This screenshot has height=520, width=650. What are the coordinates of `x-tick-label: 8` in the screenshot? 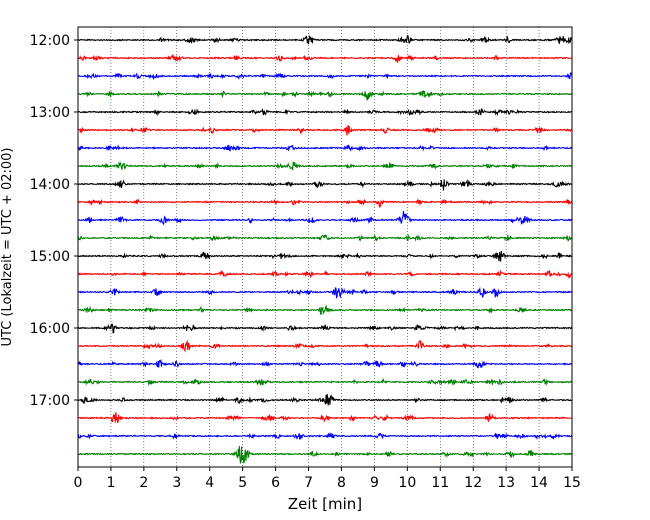 It's located at (341, 483).